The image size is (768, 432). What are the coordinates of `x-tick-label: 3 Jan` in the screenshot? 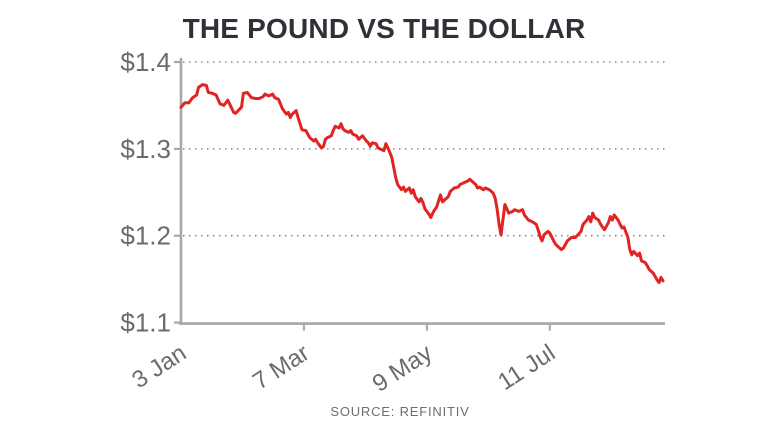 It's located at (159, 366).